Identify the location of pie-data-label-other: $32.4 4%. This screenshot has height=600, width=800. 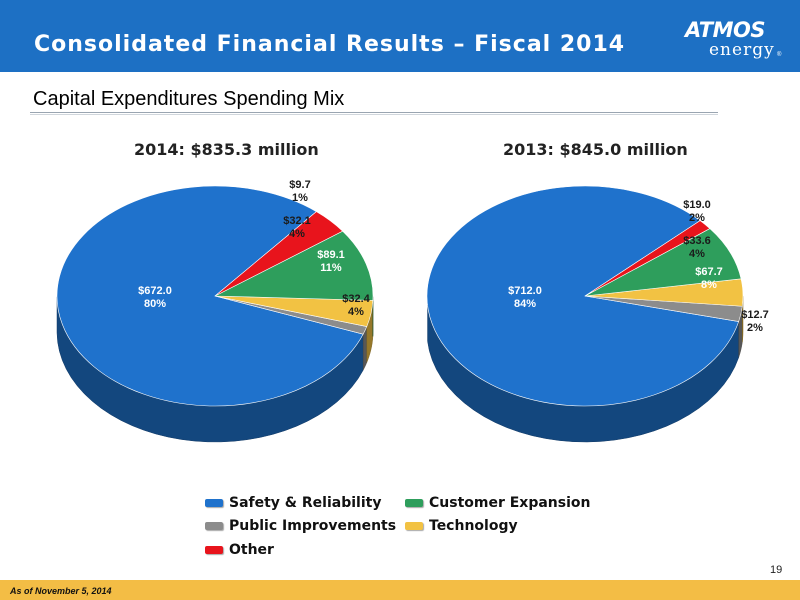
(356, 305).